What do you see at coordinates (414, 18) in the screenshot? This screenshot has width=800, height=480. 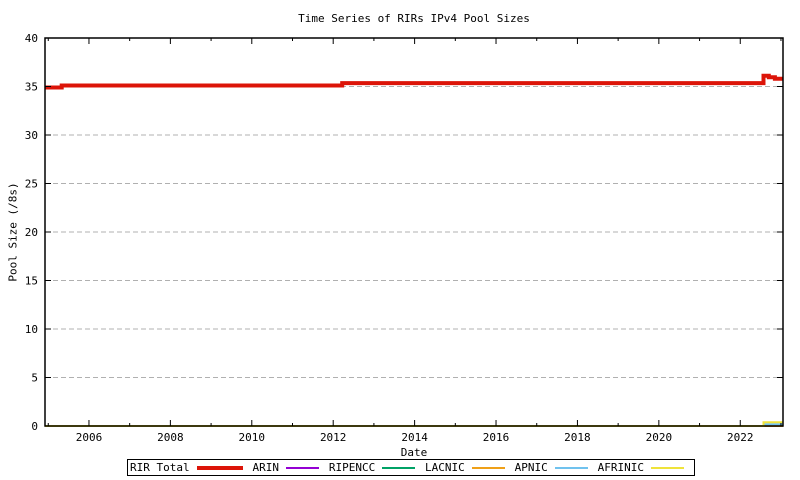 I see `chart-title: Time Series of RIRs IPv4 Pool Sizes` at bounding box center [414, 18].